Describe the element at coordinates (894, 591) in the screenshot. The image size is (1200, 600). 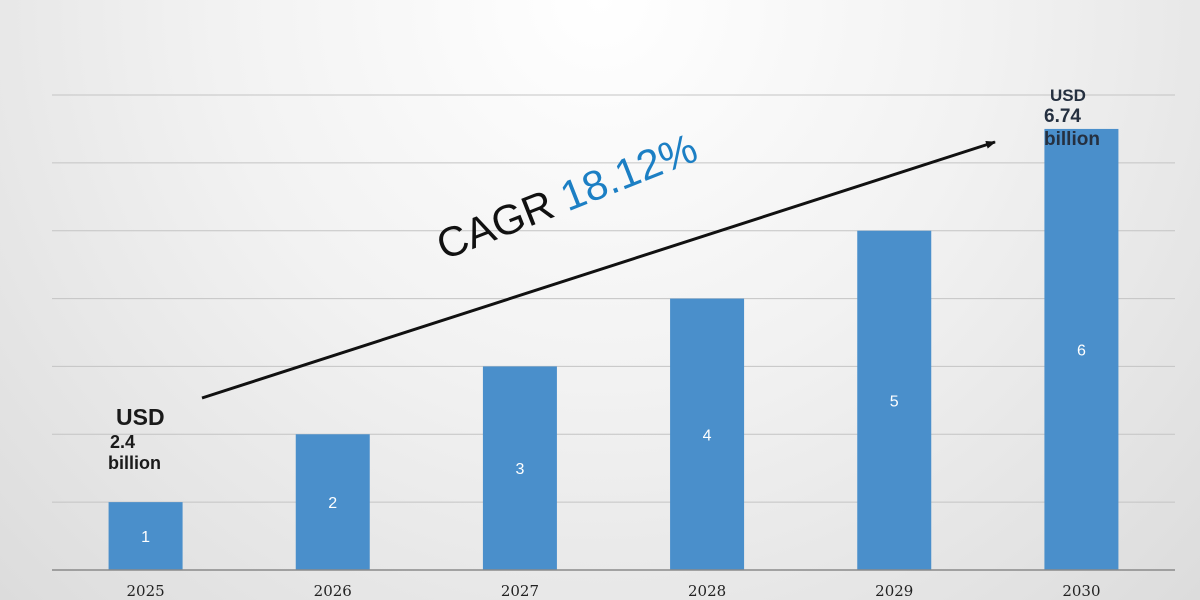
I see `x-tick-2029: 2029` at that location.